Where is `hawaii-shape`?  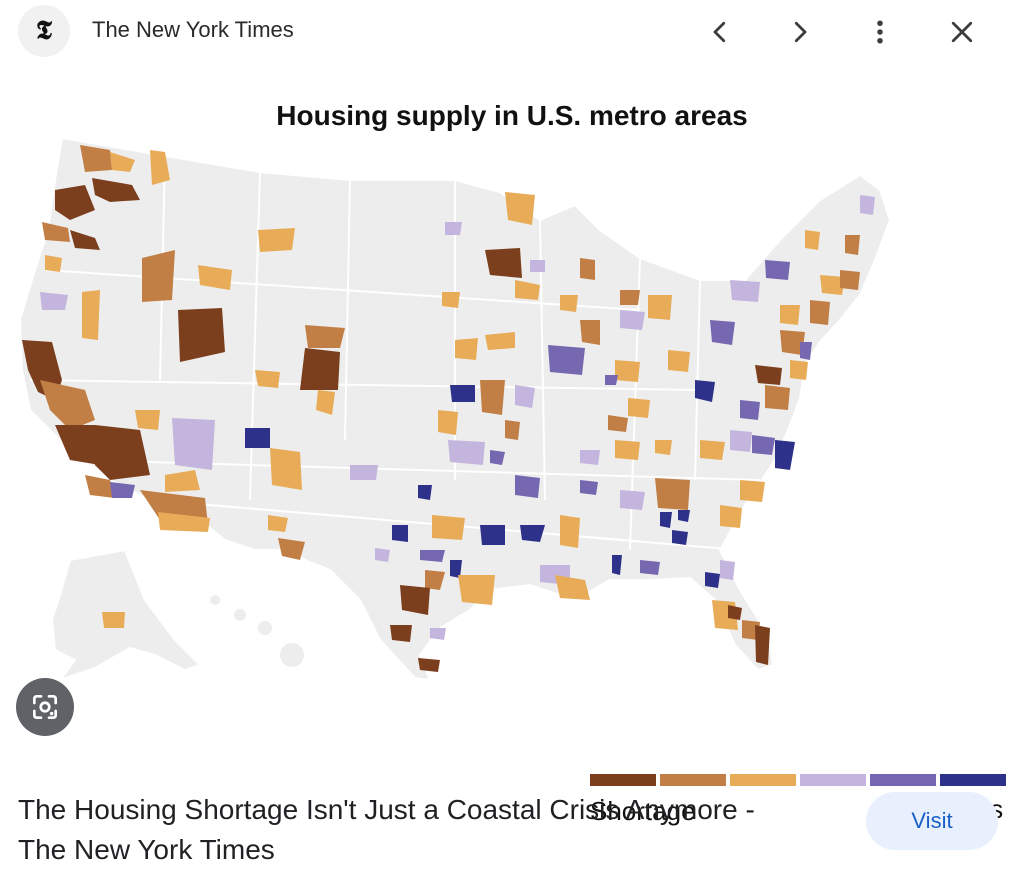
hawaii-shape is located at coordinates (257, 631).